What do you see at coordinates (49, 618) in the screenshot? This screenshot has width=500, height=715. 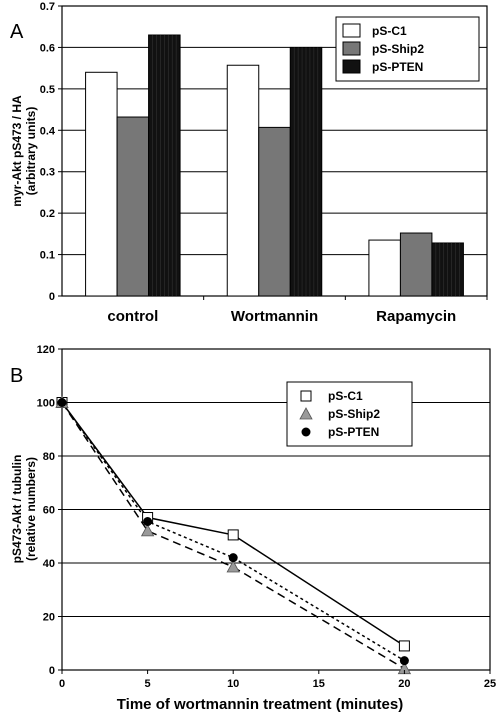 I see `y-tick-label-b: 20` at bounding box center [49, 618].